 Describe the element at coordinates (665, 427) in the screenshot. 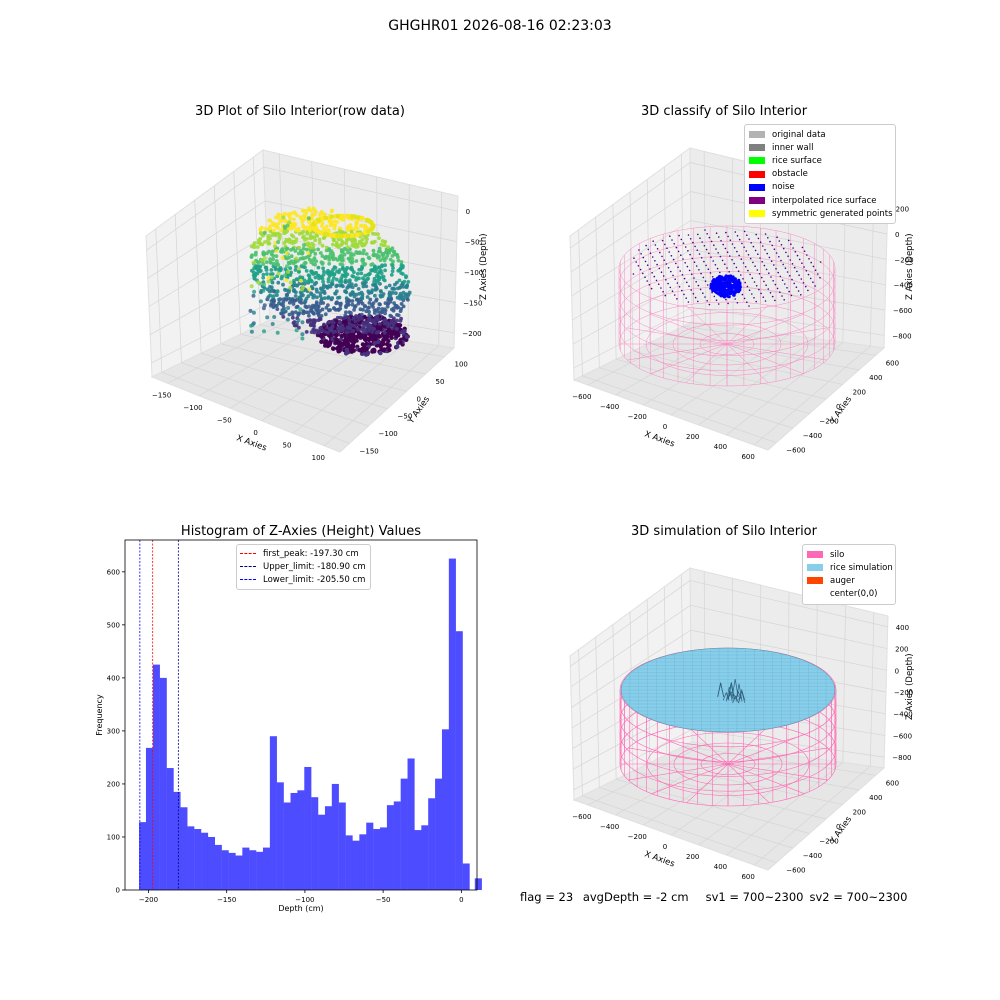

I see `panel2-x-tick: 0` at that location.